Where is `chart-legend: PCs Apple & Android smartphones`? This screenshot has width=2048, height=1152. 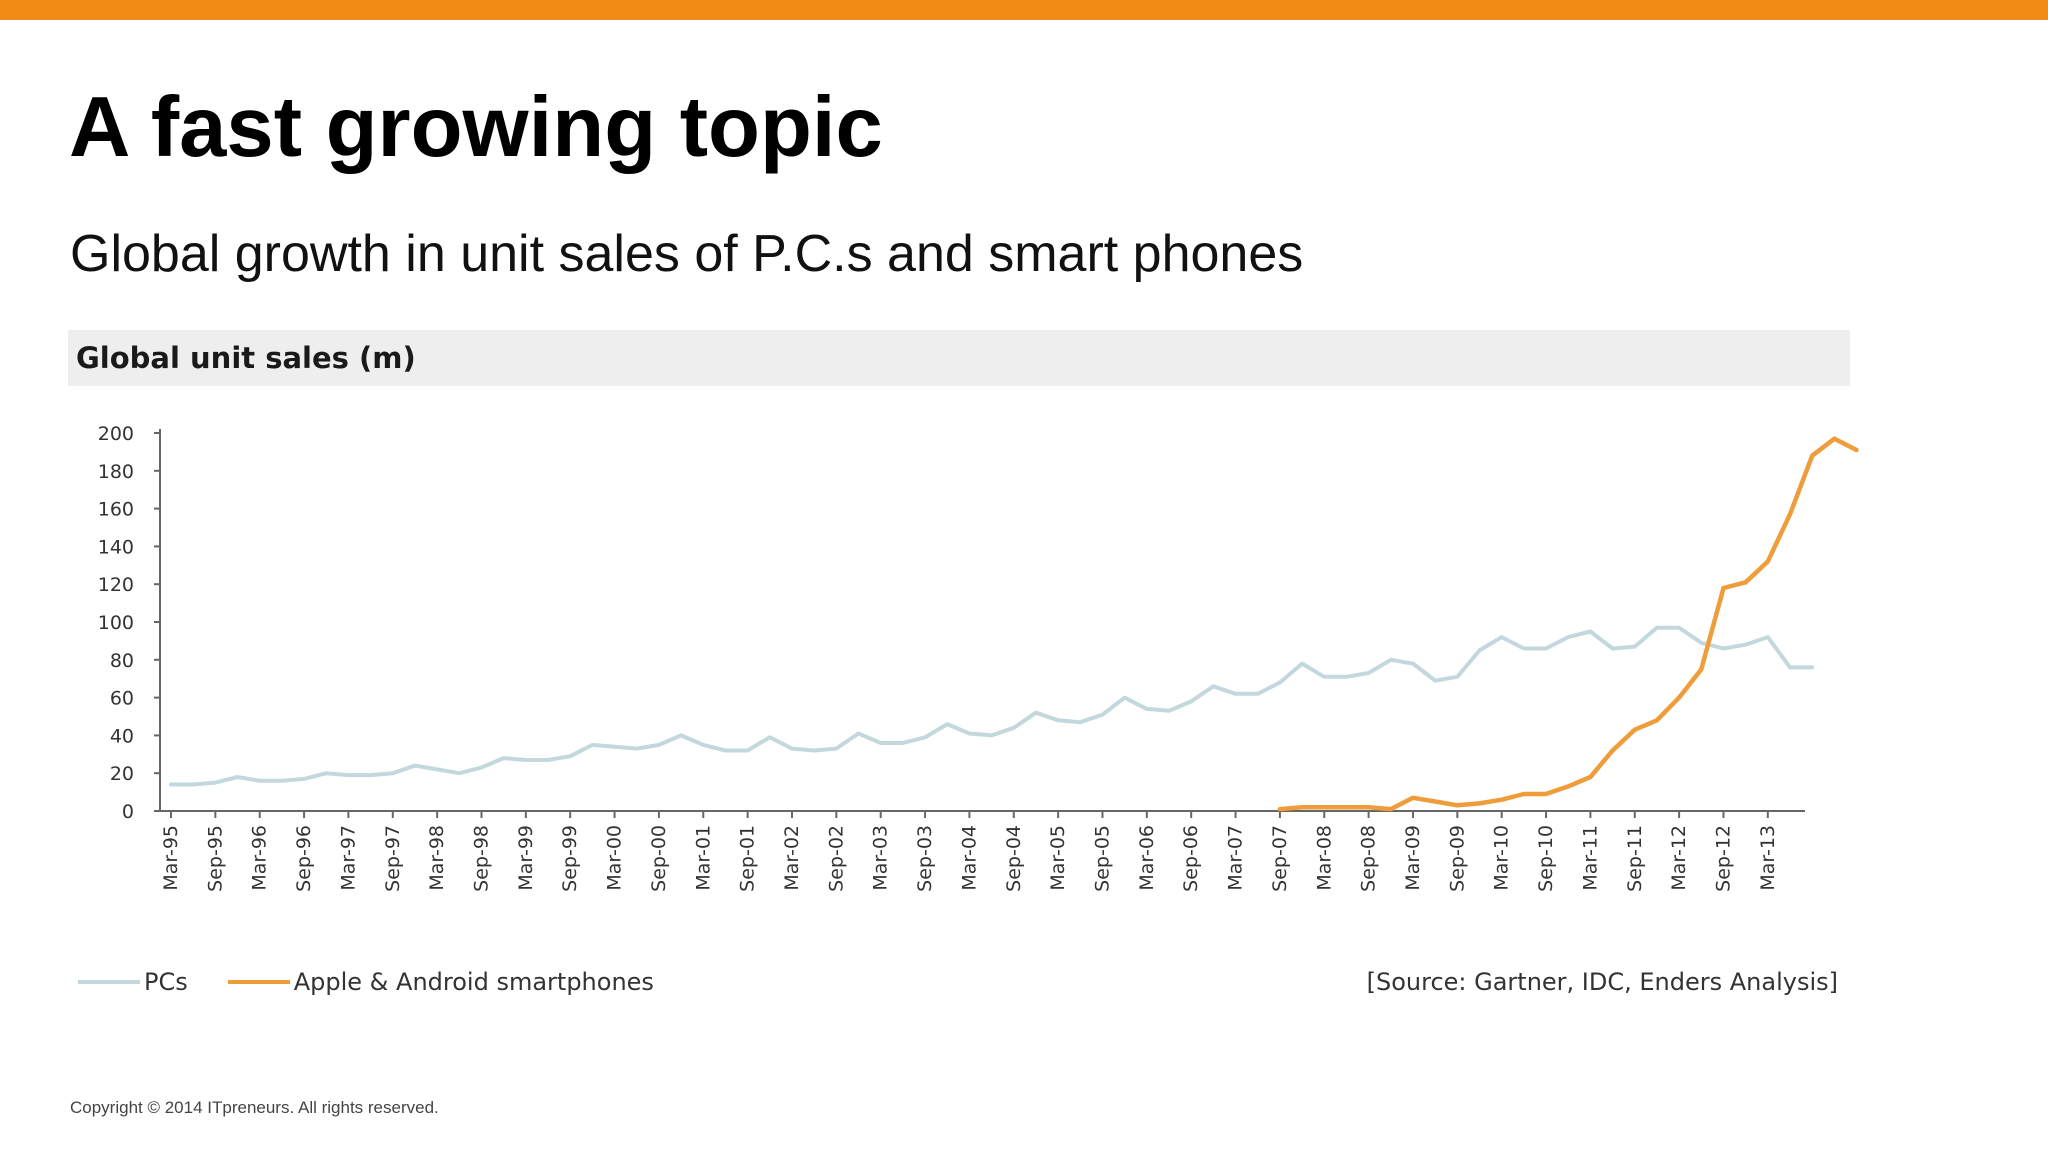
chart-legend: PCs Apple & Android smartphones is located at coordinates (386, 982).